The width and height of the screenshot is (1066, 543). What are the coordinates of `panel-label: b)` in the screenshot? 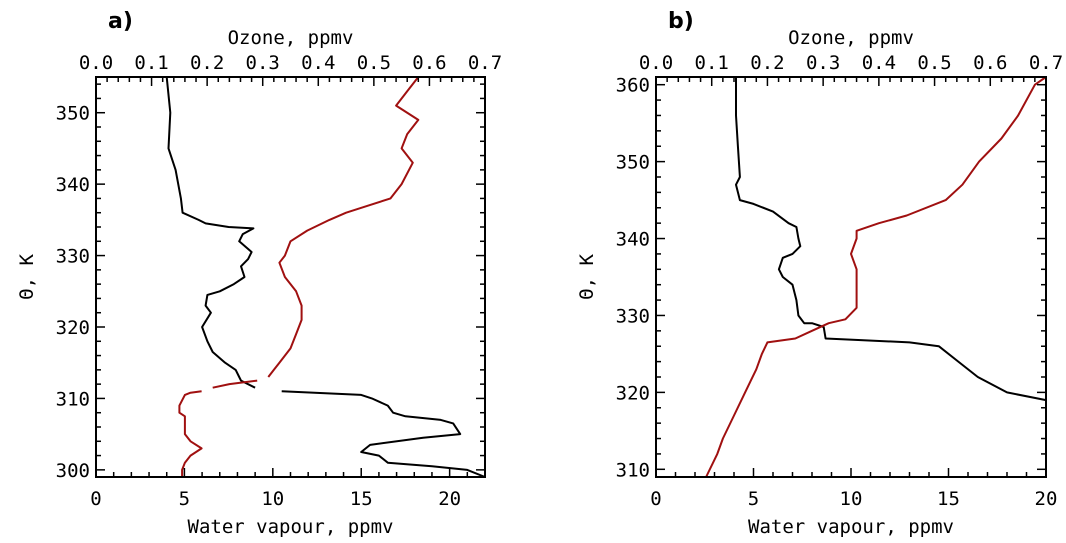 It's located at (681, 21).